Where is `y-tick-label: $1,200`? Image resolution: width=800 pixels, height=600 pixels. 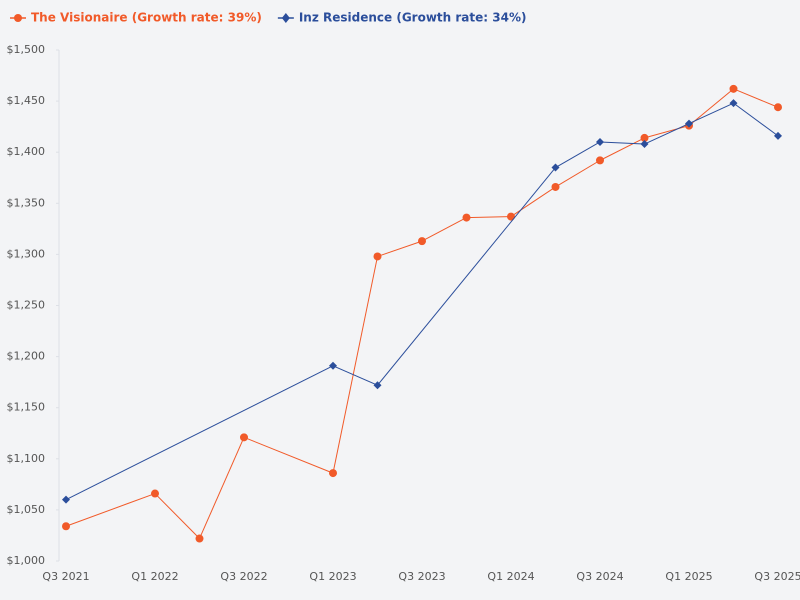 y-tick-label: $1,200 is located at coordinates (26, 356).